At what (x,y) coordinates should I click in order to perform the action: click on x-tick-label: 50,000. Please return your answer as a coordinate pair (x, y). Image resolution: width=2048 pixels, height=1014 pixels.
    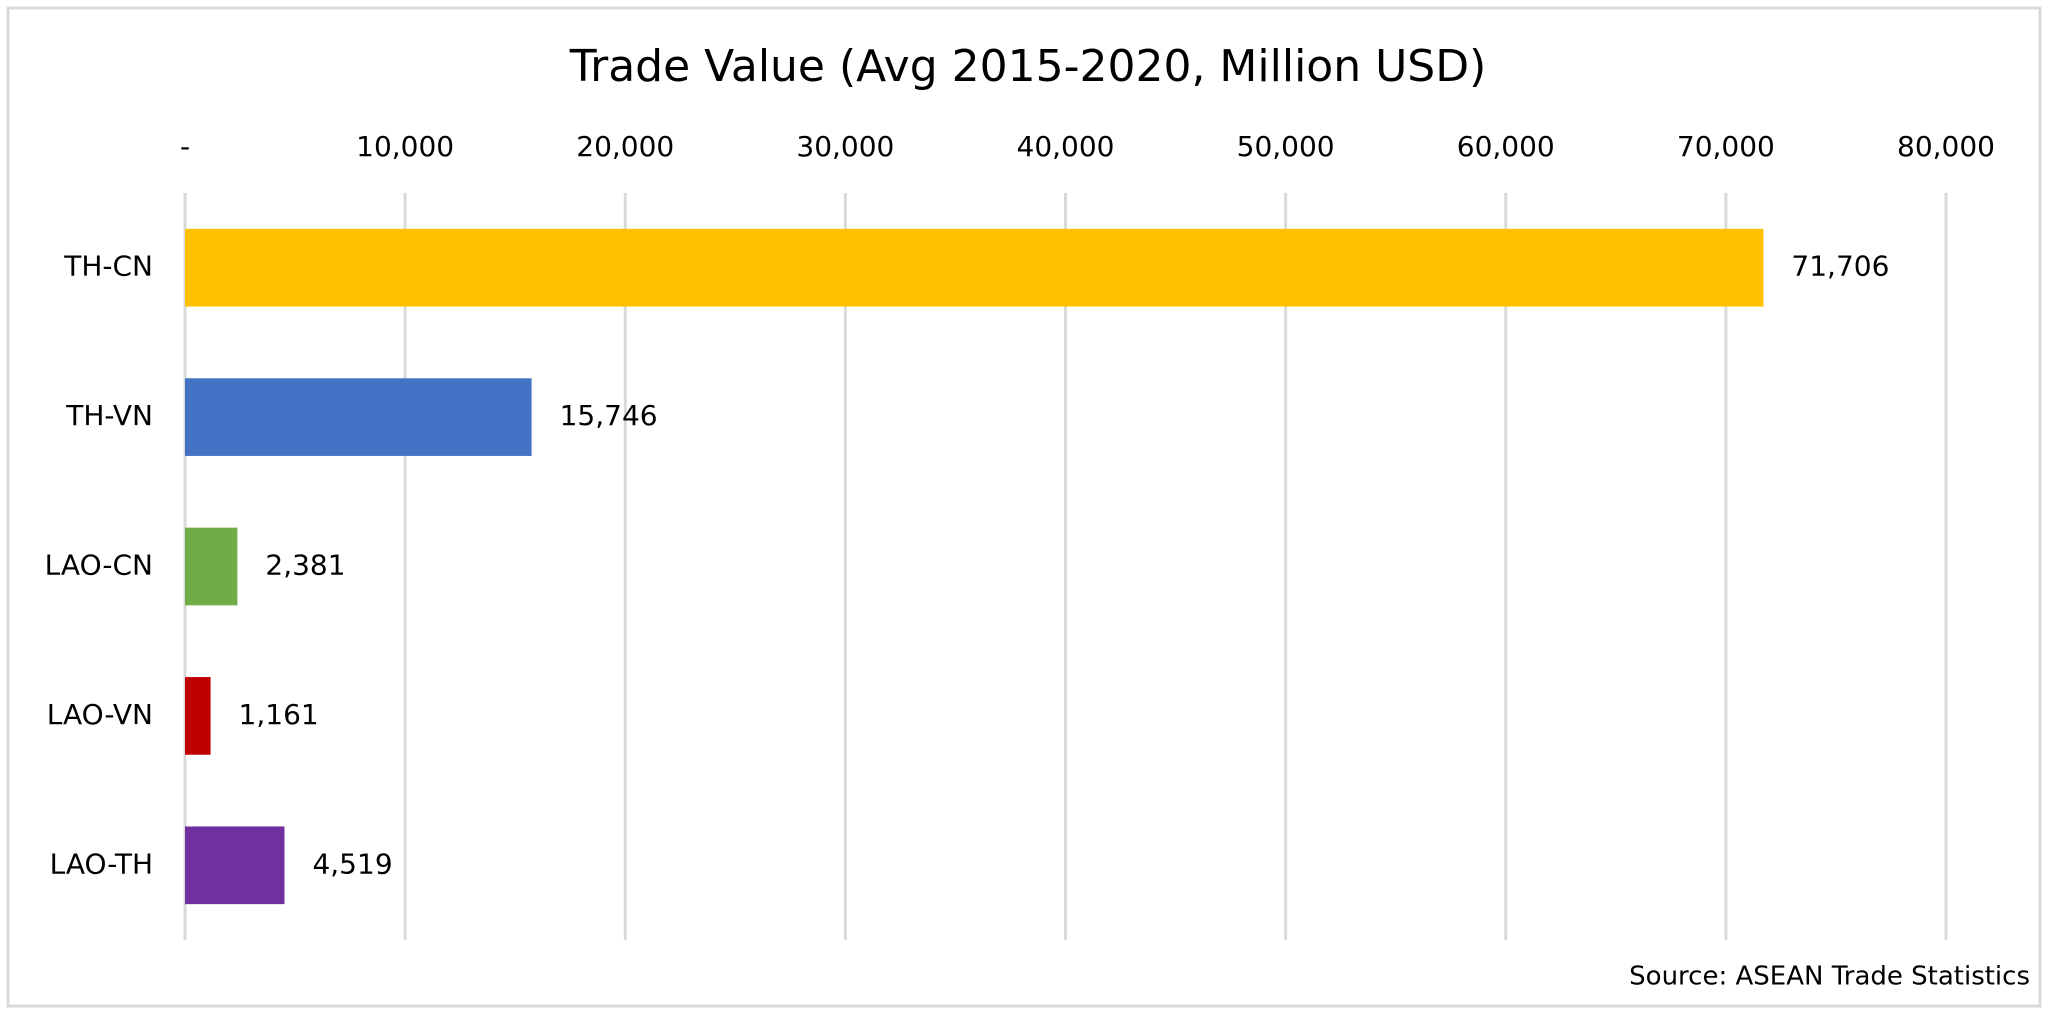
    Looking at the image, I should click on (1286, 146).